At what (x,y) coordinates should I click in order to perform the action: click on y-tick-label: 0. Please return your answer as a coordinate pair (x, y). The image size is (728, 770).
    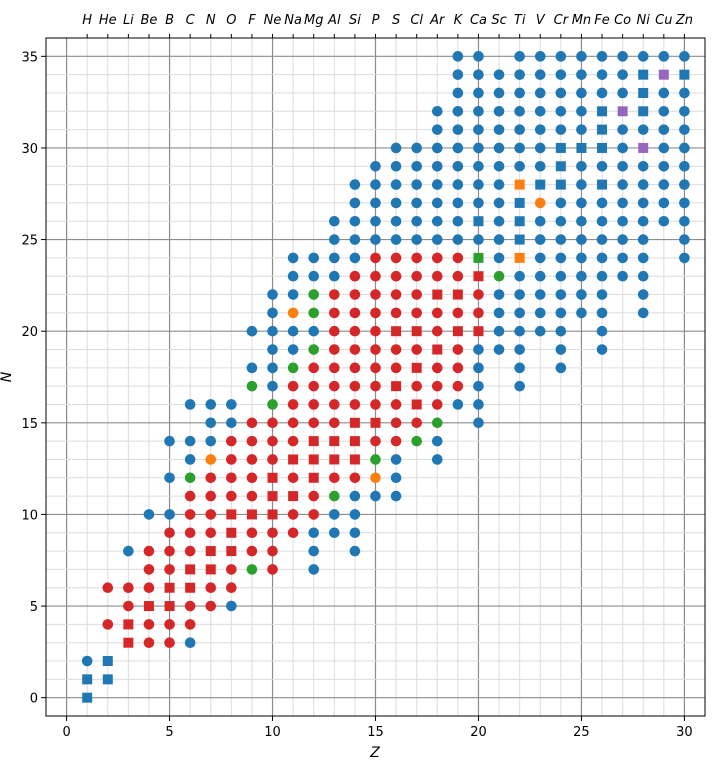
    Looking at the image, I should click on (34, 699).